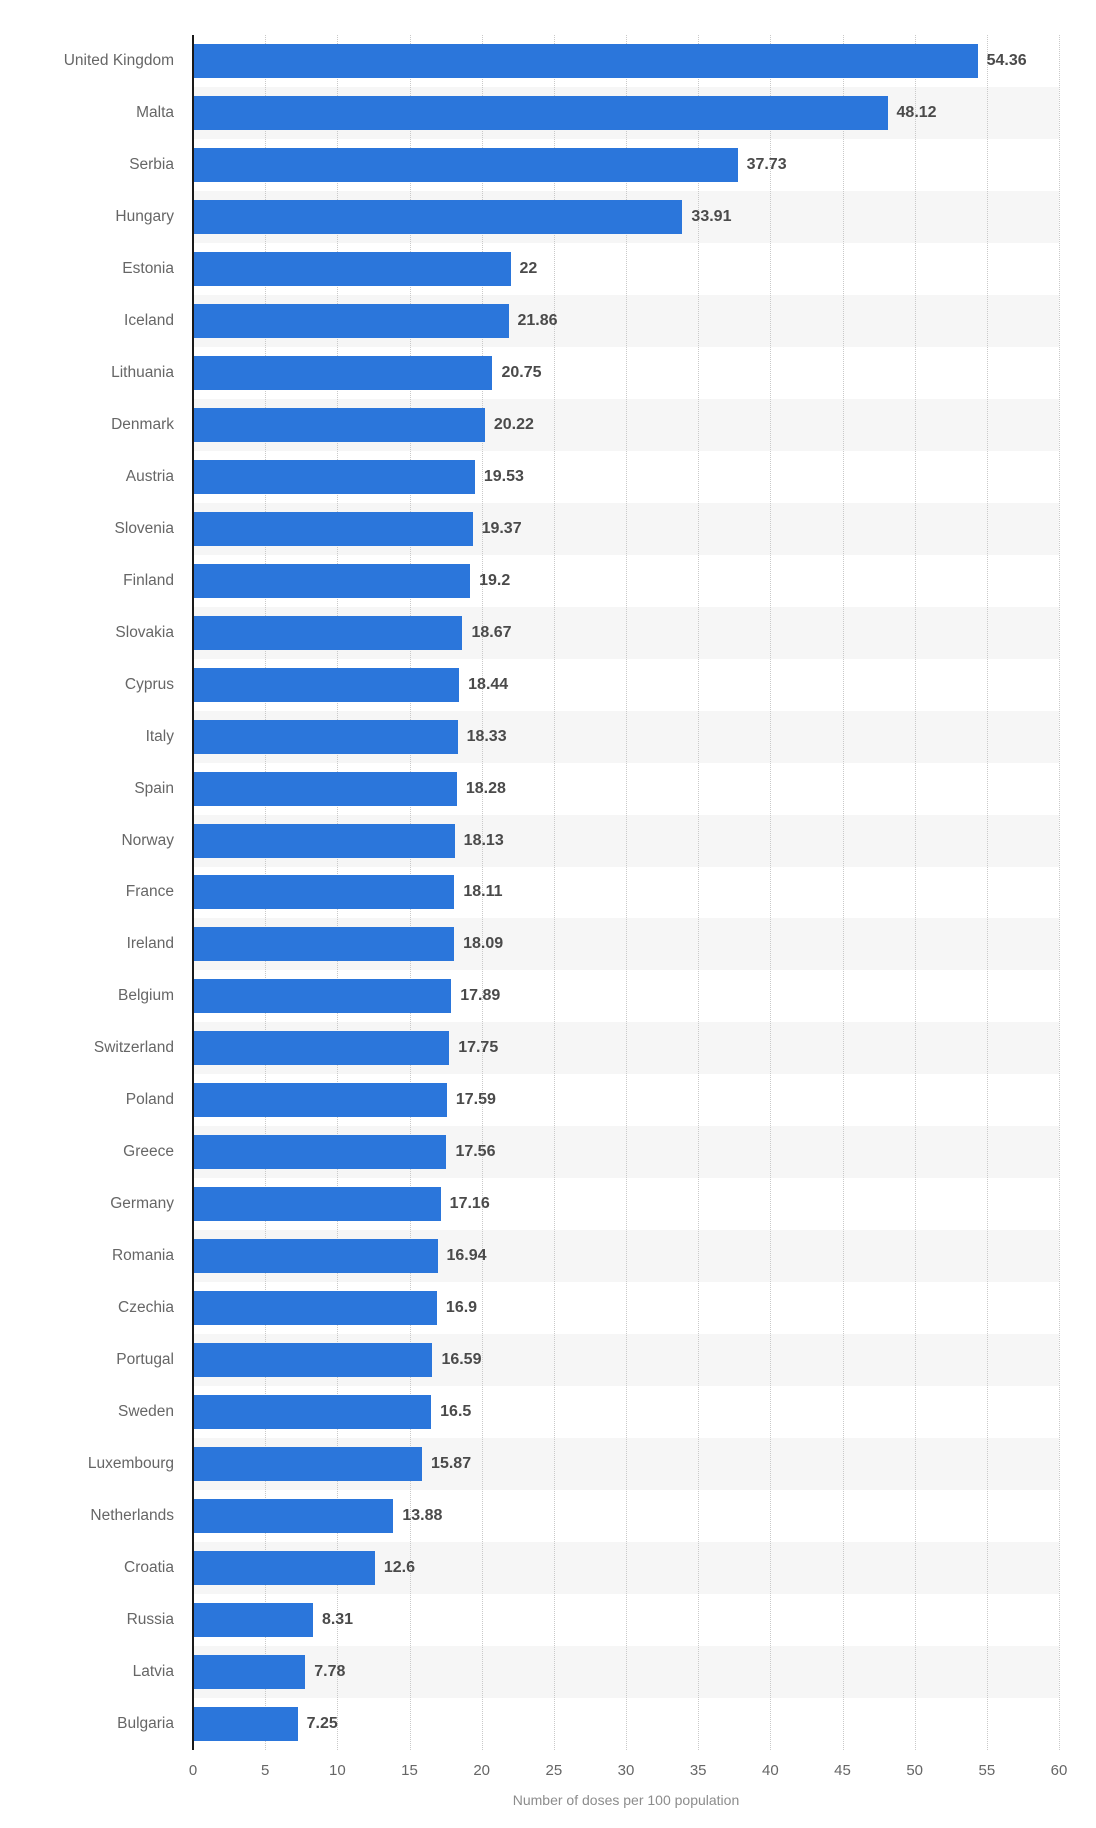 This screenshot has width=1096, height=1828. What do you see at coordinates (146, 996) in the screenshot?
I see `category-label-belgium: Belgium` at bounding box center [146, 996].